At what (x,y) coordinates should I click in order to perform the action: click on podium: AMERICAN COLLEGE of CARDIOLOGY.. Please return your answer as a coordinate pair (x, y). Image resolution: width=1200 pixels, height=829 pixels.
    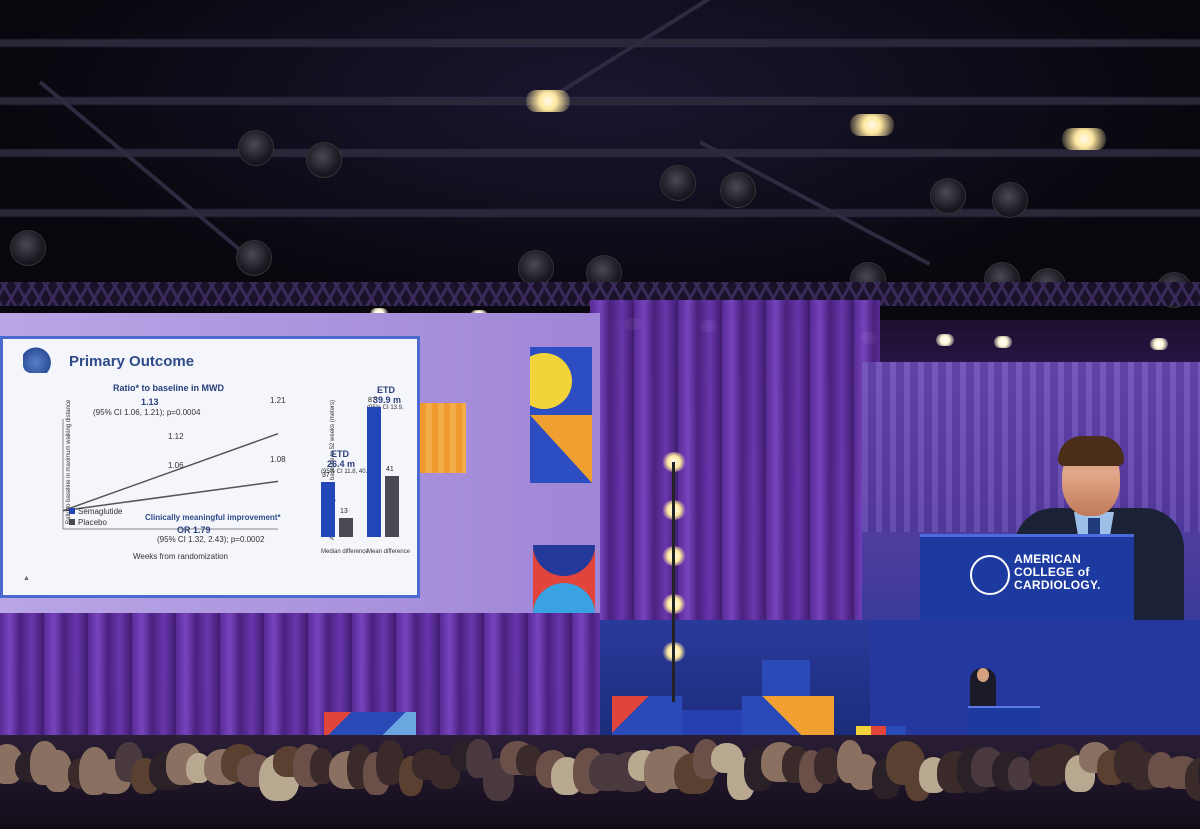
    Looking at the image, I should click on (1027, 577).